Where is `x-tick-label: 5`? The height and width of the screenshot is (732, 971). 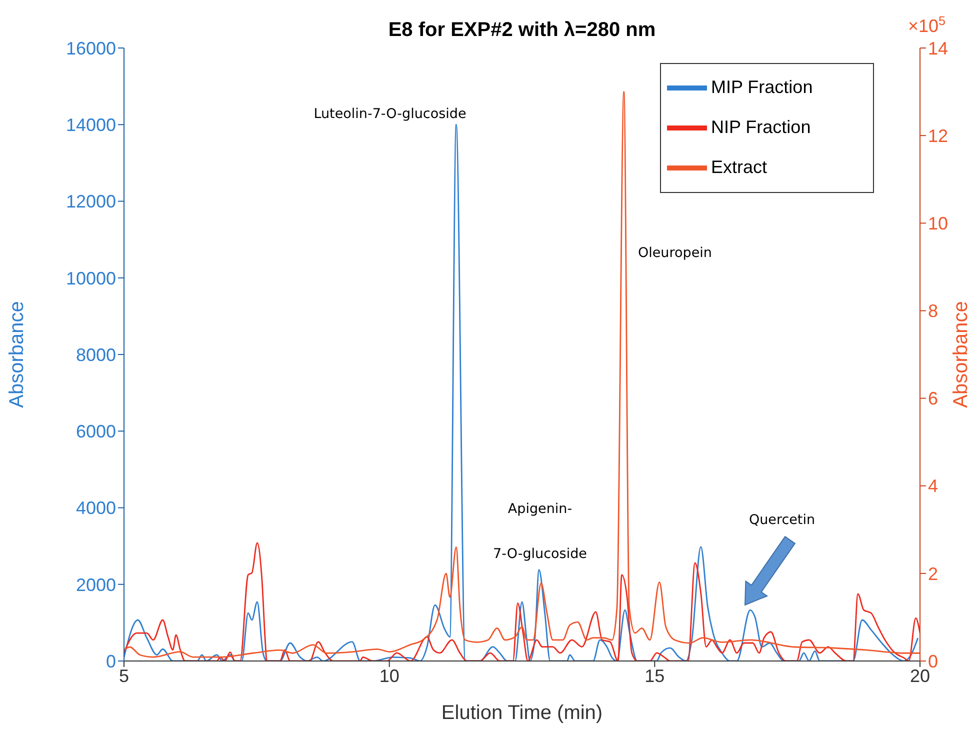
x-tick-label: 5 is located at coordinates (124, 676).